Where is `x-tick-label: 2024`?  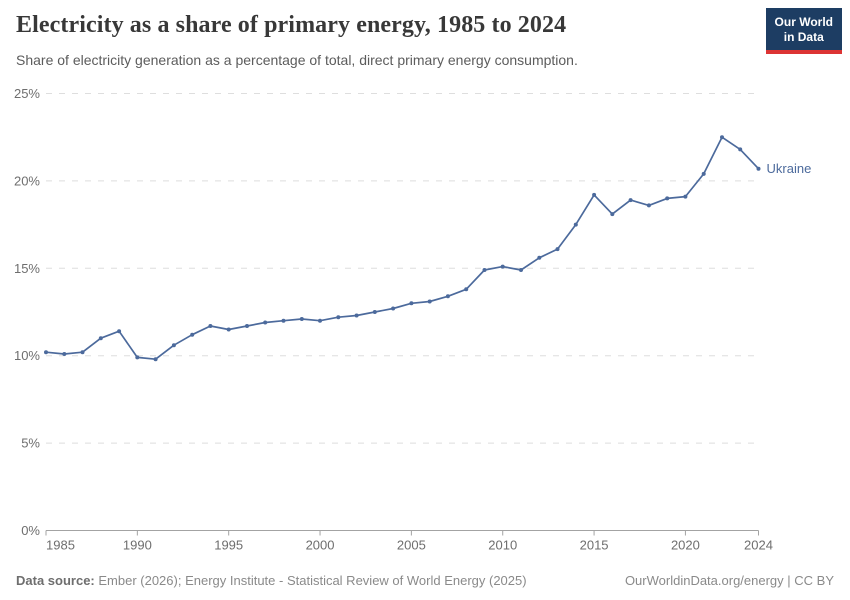 x-tick-label: 2024 is located at coordinates (758, 545).